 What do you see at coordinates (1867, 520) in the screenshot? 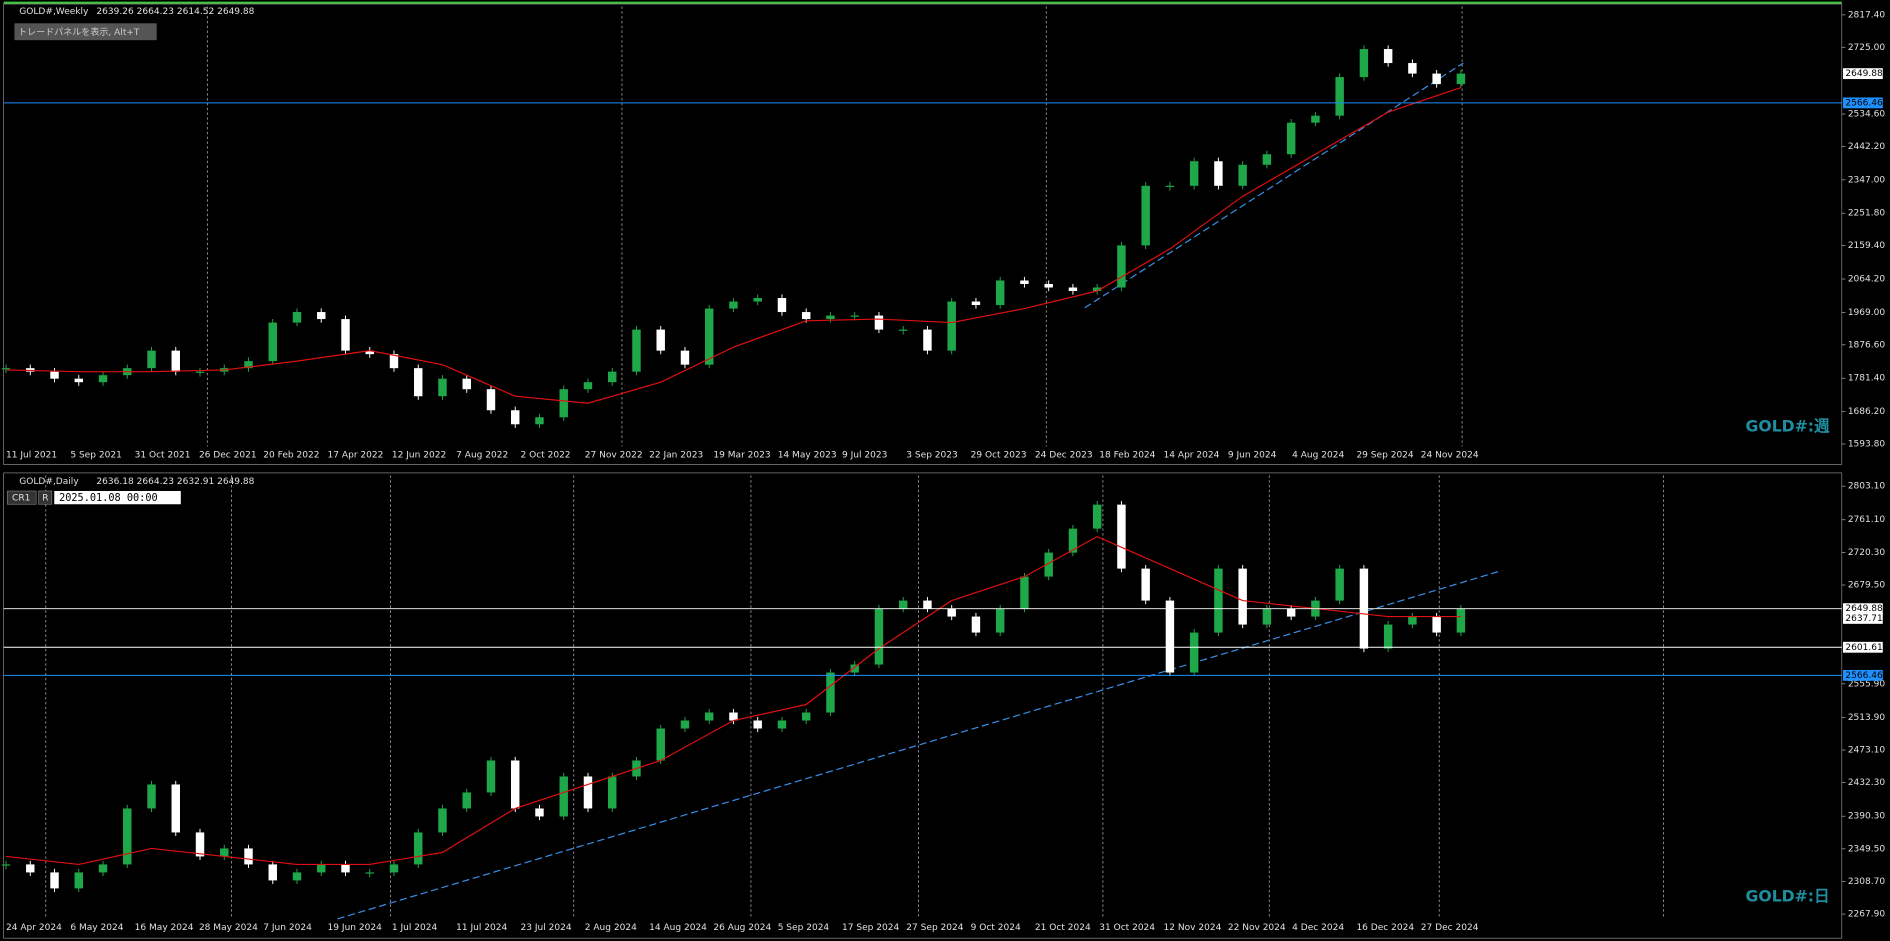
I see `y-tick-label: 2761.10` at bounding box center [1867, 520].